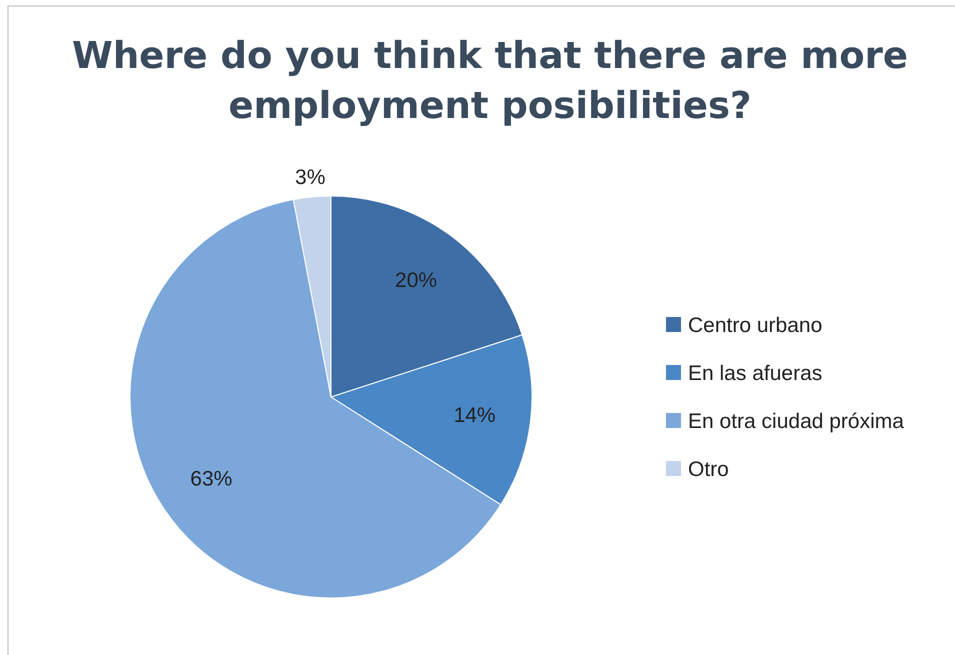 Image resolution: width=955 pixels, height=655 pixels. I want to click on data-label: 3%, so click(310, 177).